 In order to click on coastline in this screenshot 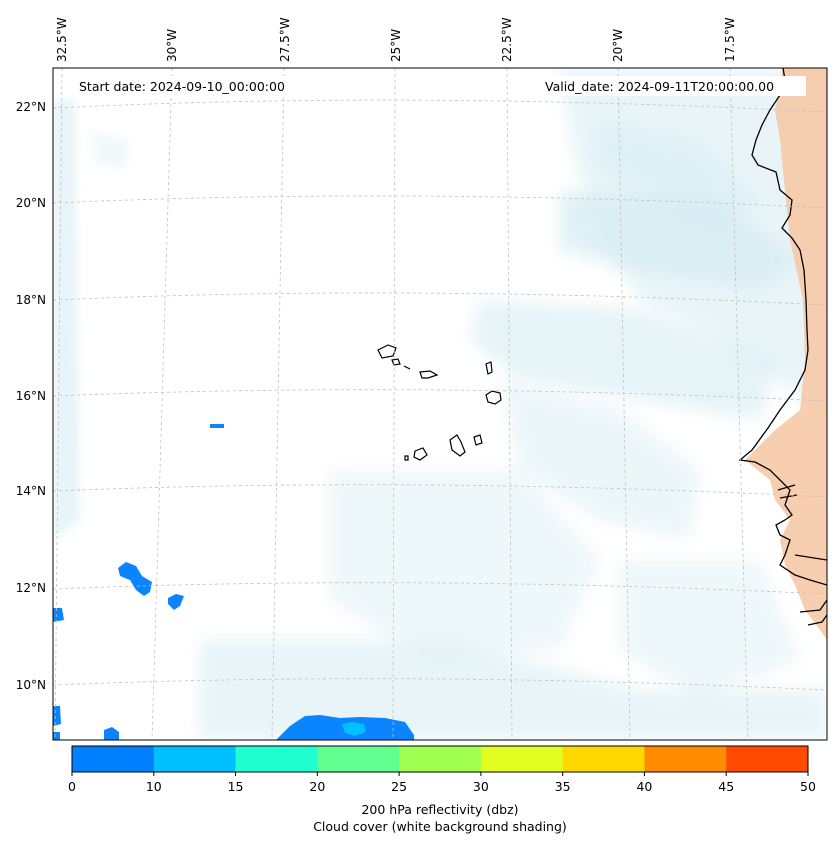, I will do `click(782, 327)`.